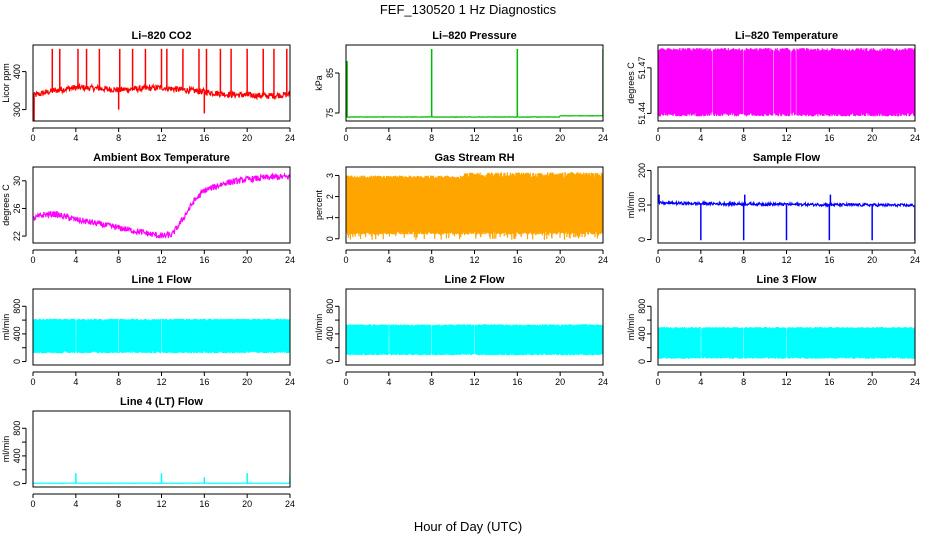 Image resolution: width=936 pixels, height=540 pixels. Describe the element at coordinates (161, 402) in the screenshot. I see `panel-title: Line 4 (LT) Flow` at that location.